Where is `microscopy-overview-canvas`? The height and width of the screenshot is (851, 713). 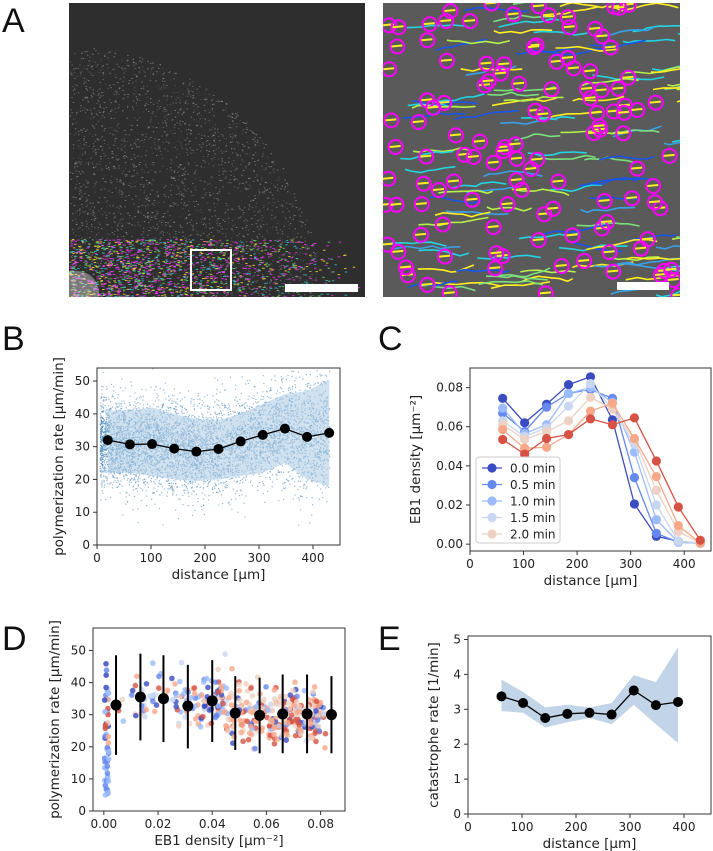 microscopy-overview-canvas is located at coordinates (217, 150).